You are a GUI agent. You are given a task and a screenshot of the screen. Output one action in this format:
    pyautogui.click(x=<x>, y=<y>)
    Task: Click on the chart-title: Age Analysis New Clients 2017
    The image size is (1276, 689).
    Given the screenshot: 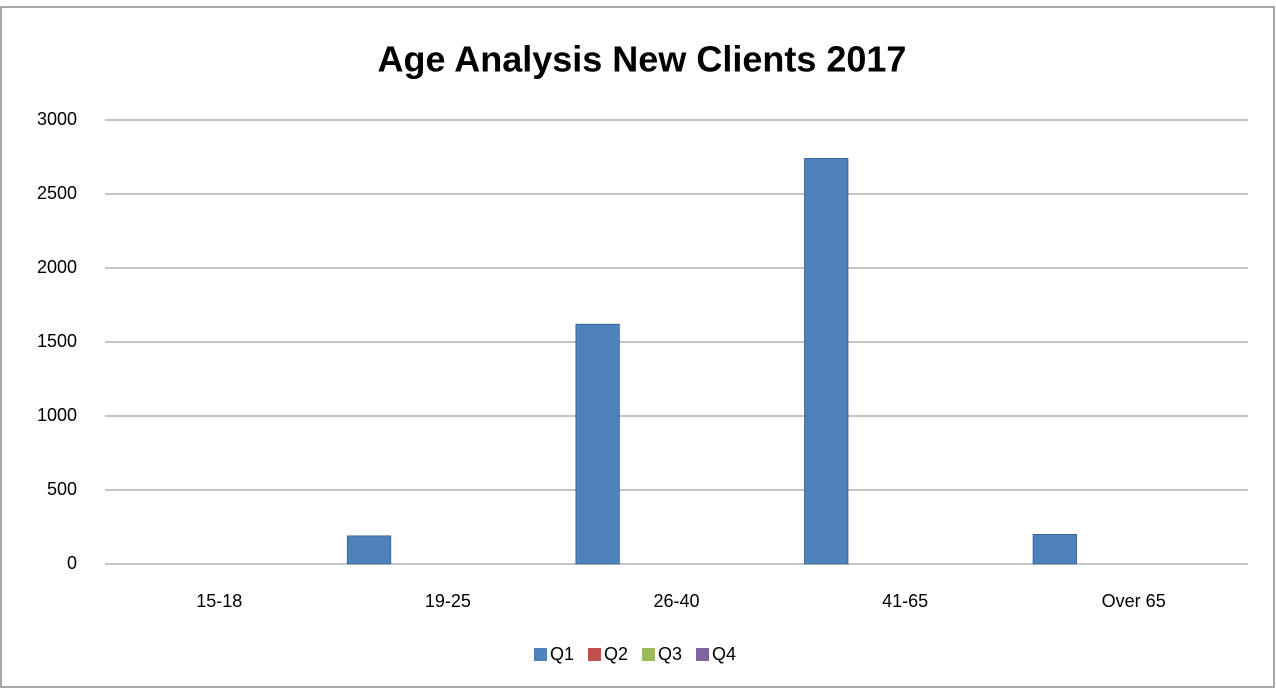 What is the action you would take?
    pyautogui.click(x=642, y=59)
    